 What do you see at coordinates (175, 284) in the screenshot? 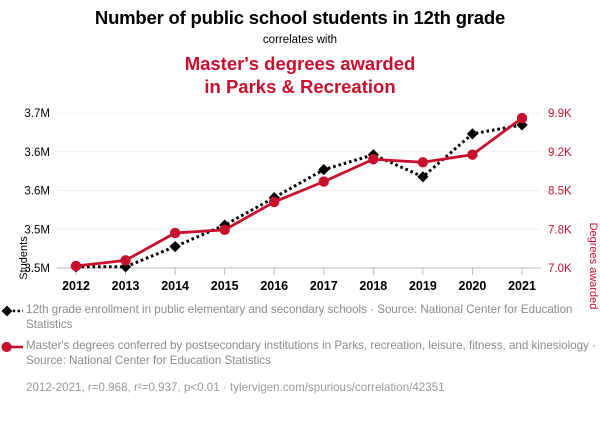
I see `x-axis-tick-label: 2014` at bounding box center [175, 284].